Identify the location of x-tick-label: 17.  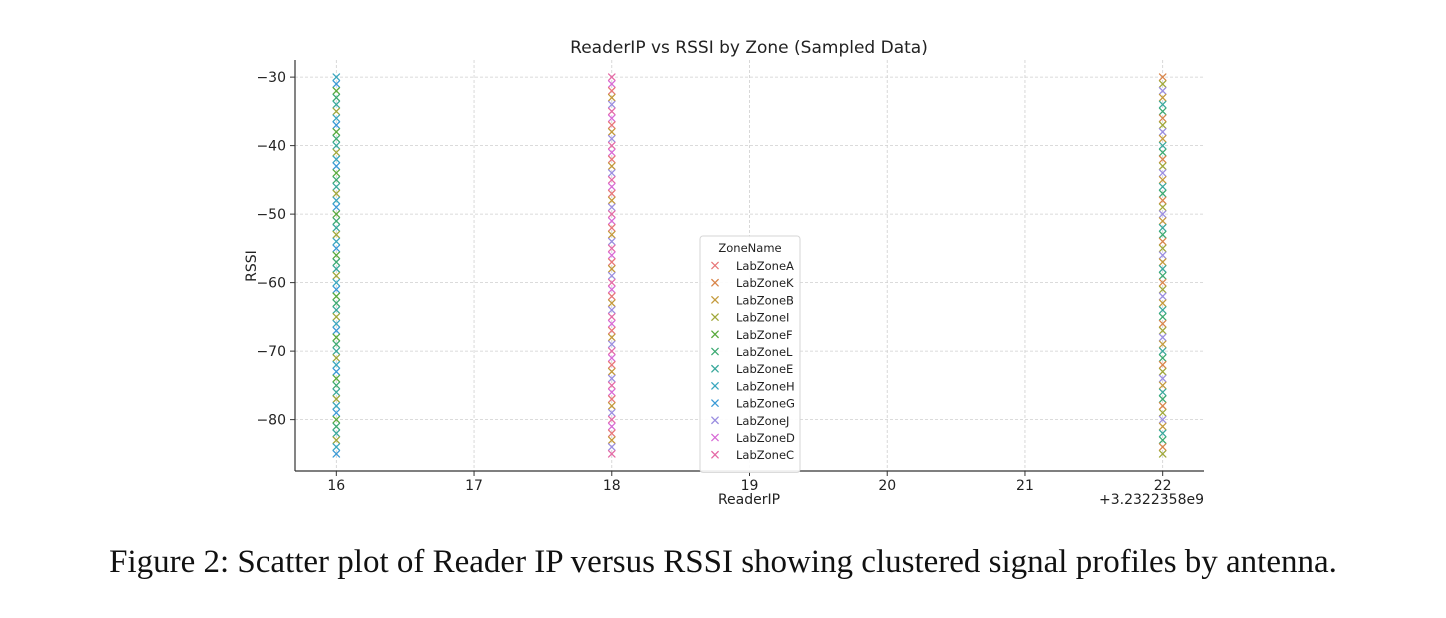
(474, 486).